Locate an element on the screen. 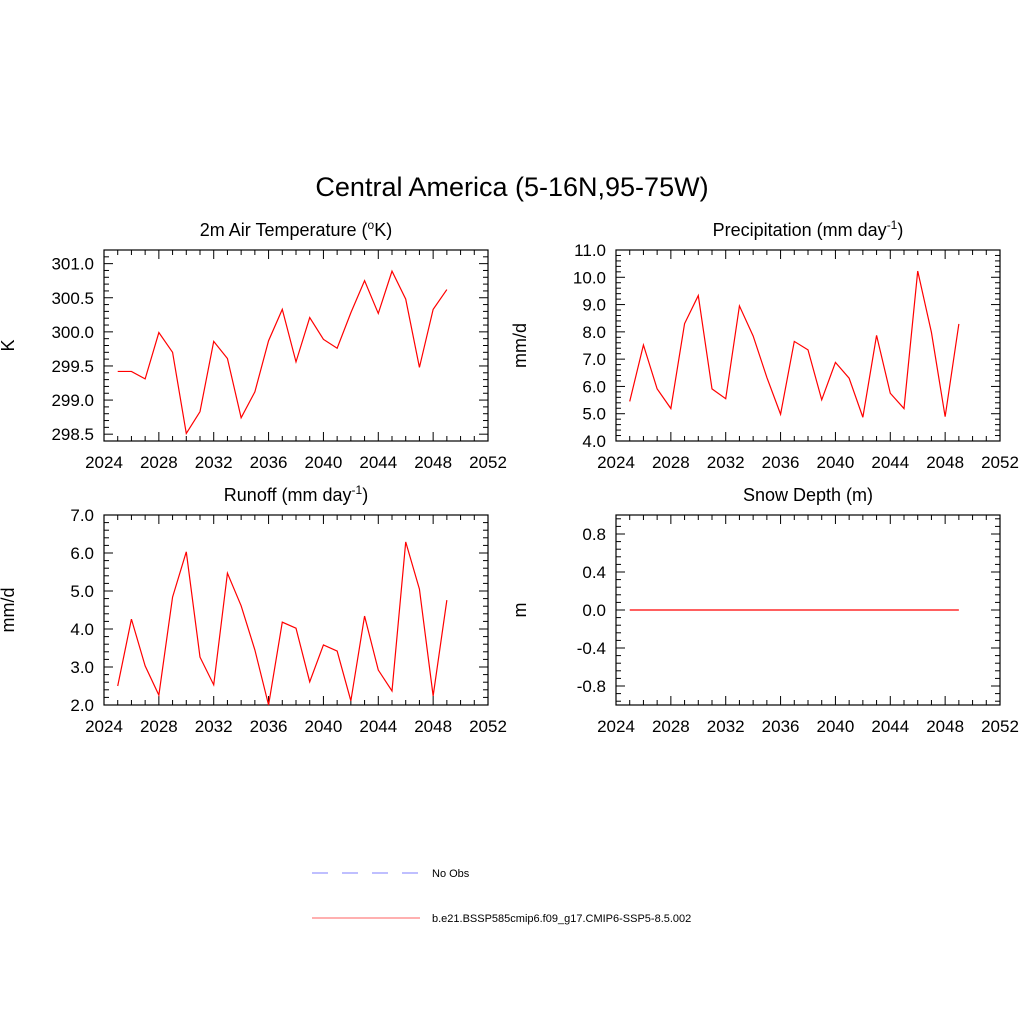 Image resolution: width=1024 pixels, height=1024 pixels. y-tick-label: 10.0 is located at coordinates (589, 277).